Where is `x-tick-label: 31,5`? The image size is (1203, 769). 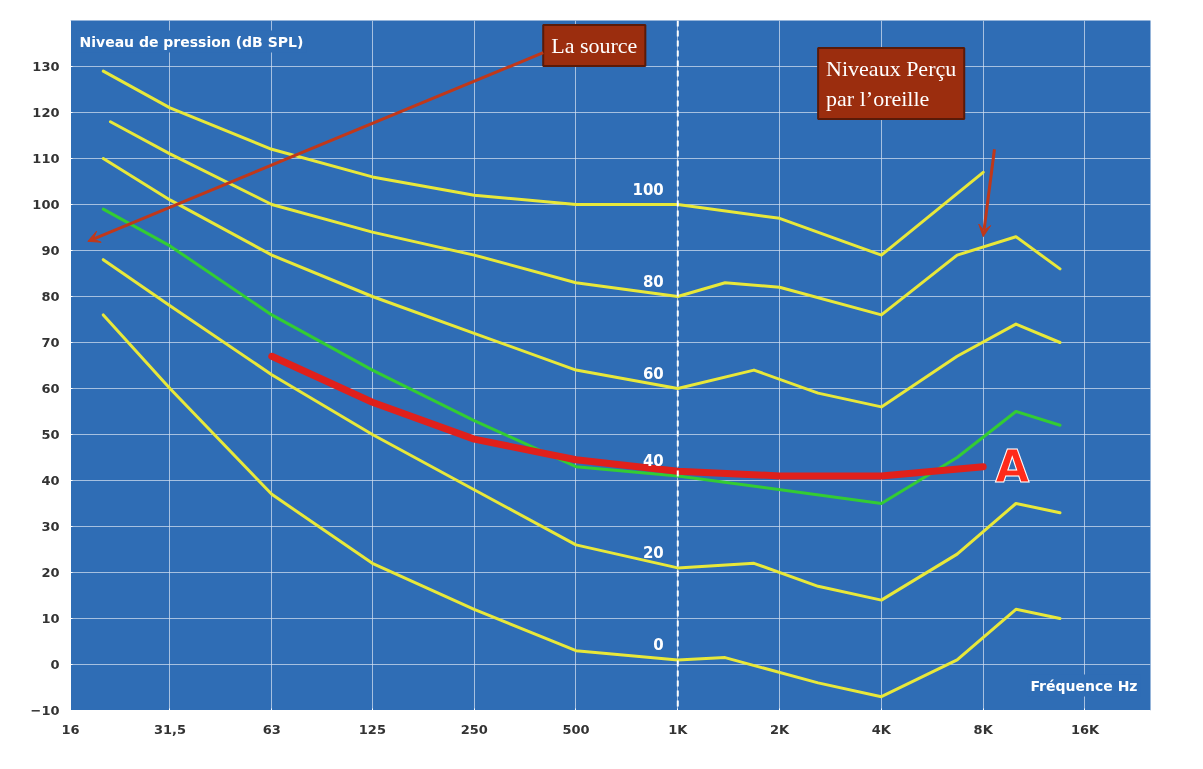 x-tick-label: 31,5 is located at coordinates (170, 729).